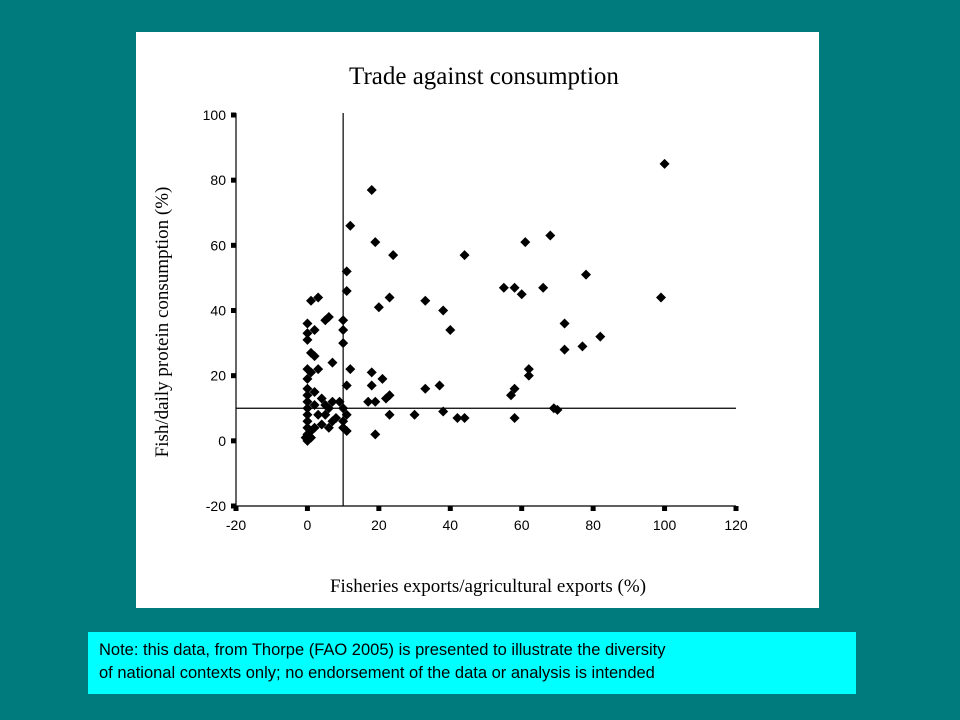  What do you see at coordinates (215, 115) in the screenshot?
I see `y-tick-label: 100` at bounding box center [215, 115].